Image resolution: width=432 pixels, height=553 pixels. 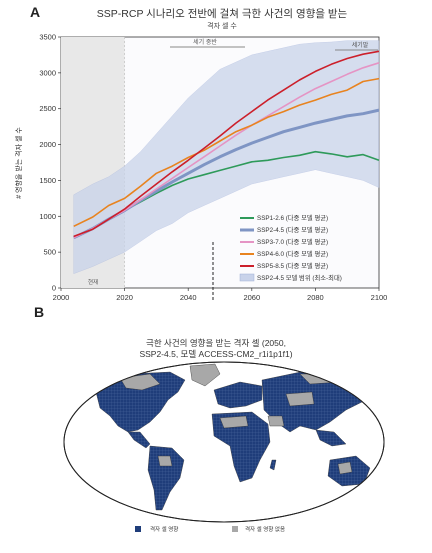 What do you see at coordinates (222, 13) in the screenshot?
I see `chart-title: SSP-RCP 시나리오 전반에 걸쳐 극한 사건의 영향을 받는` at bounding box center [222, 13].